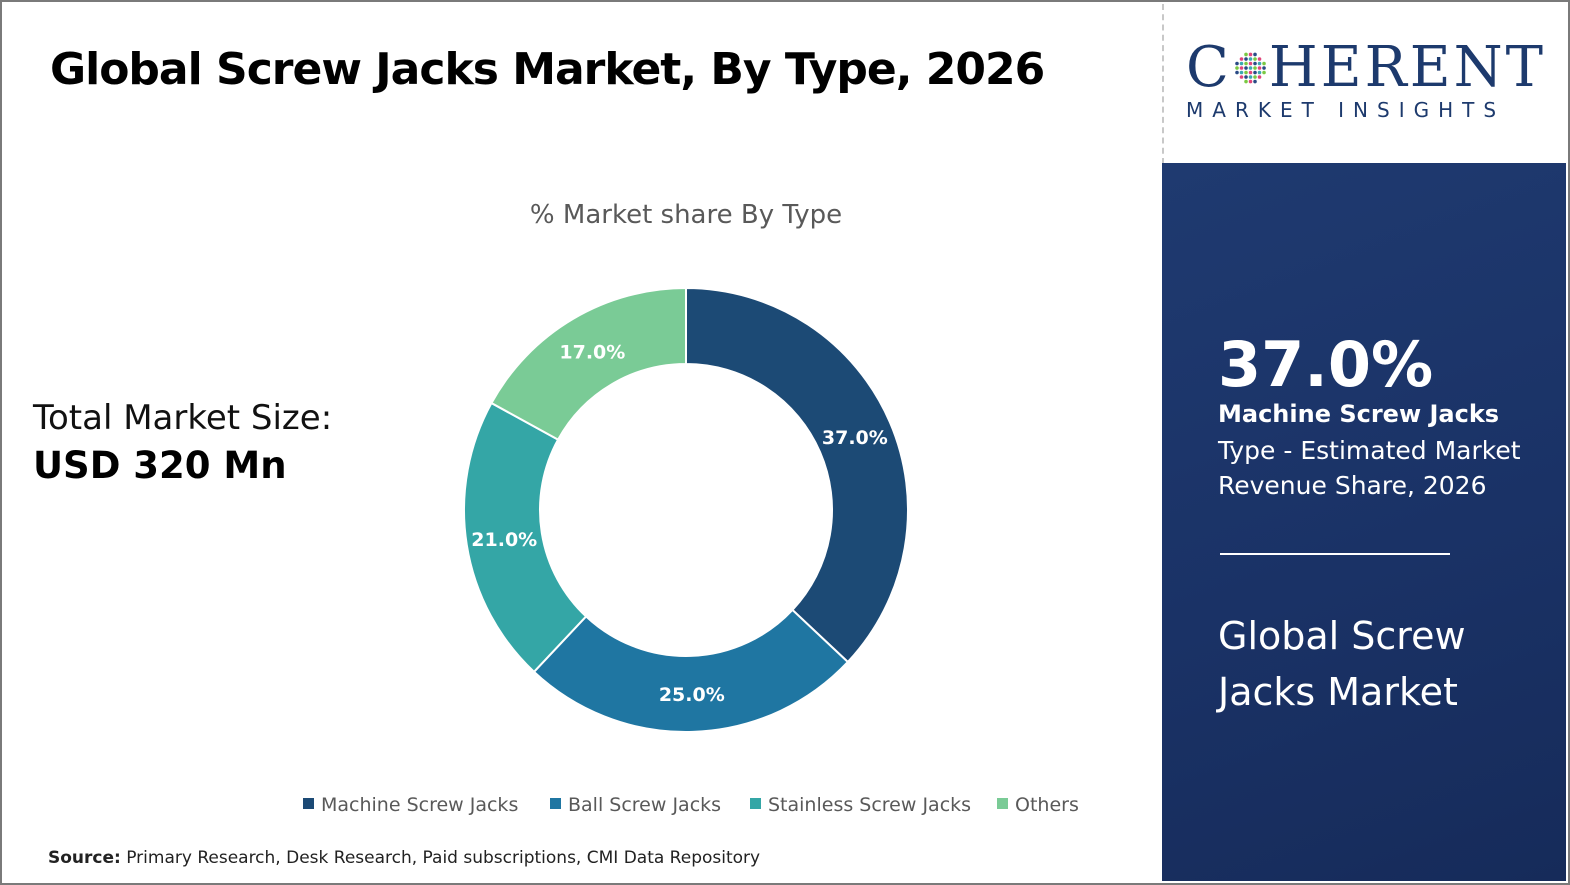 This screenshot has width=1570, height=885. I want to click on donut-slice-machine-screw-jacks, so click(797, 475).